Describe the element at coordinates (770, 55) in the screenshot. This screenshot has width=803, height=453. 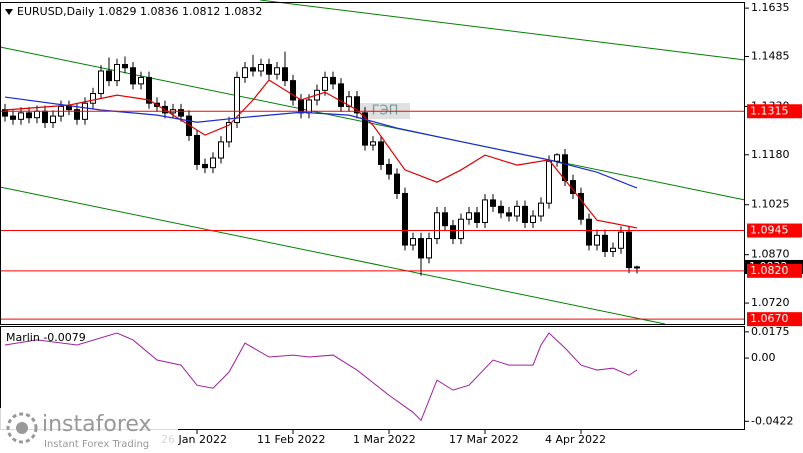
I see `y-tick-label: 1.1485` at that location.